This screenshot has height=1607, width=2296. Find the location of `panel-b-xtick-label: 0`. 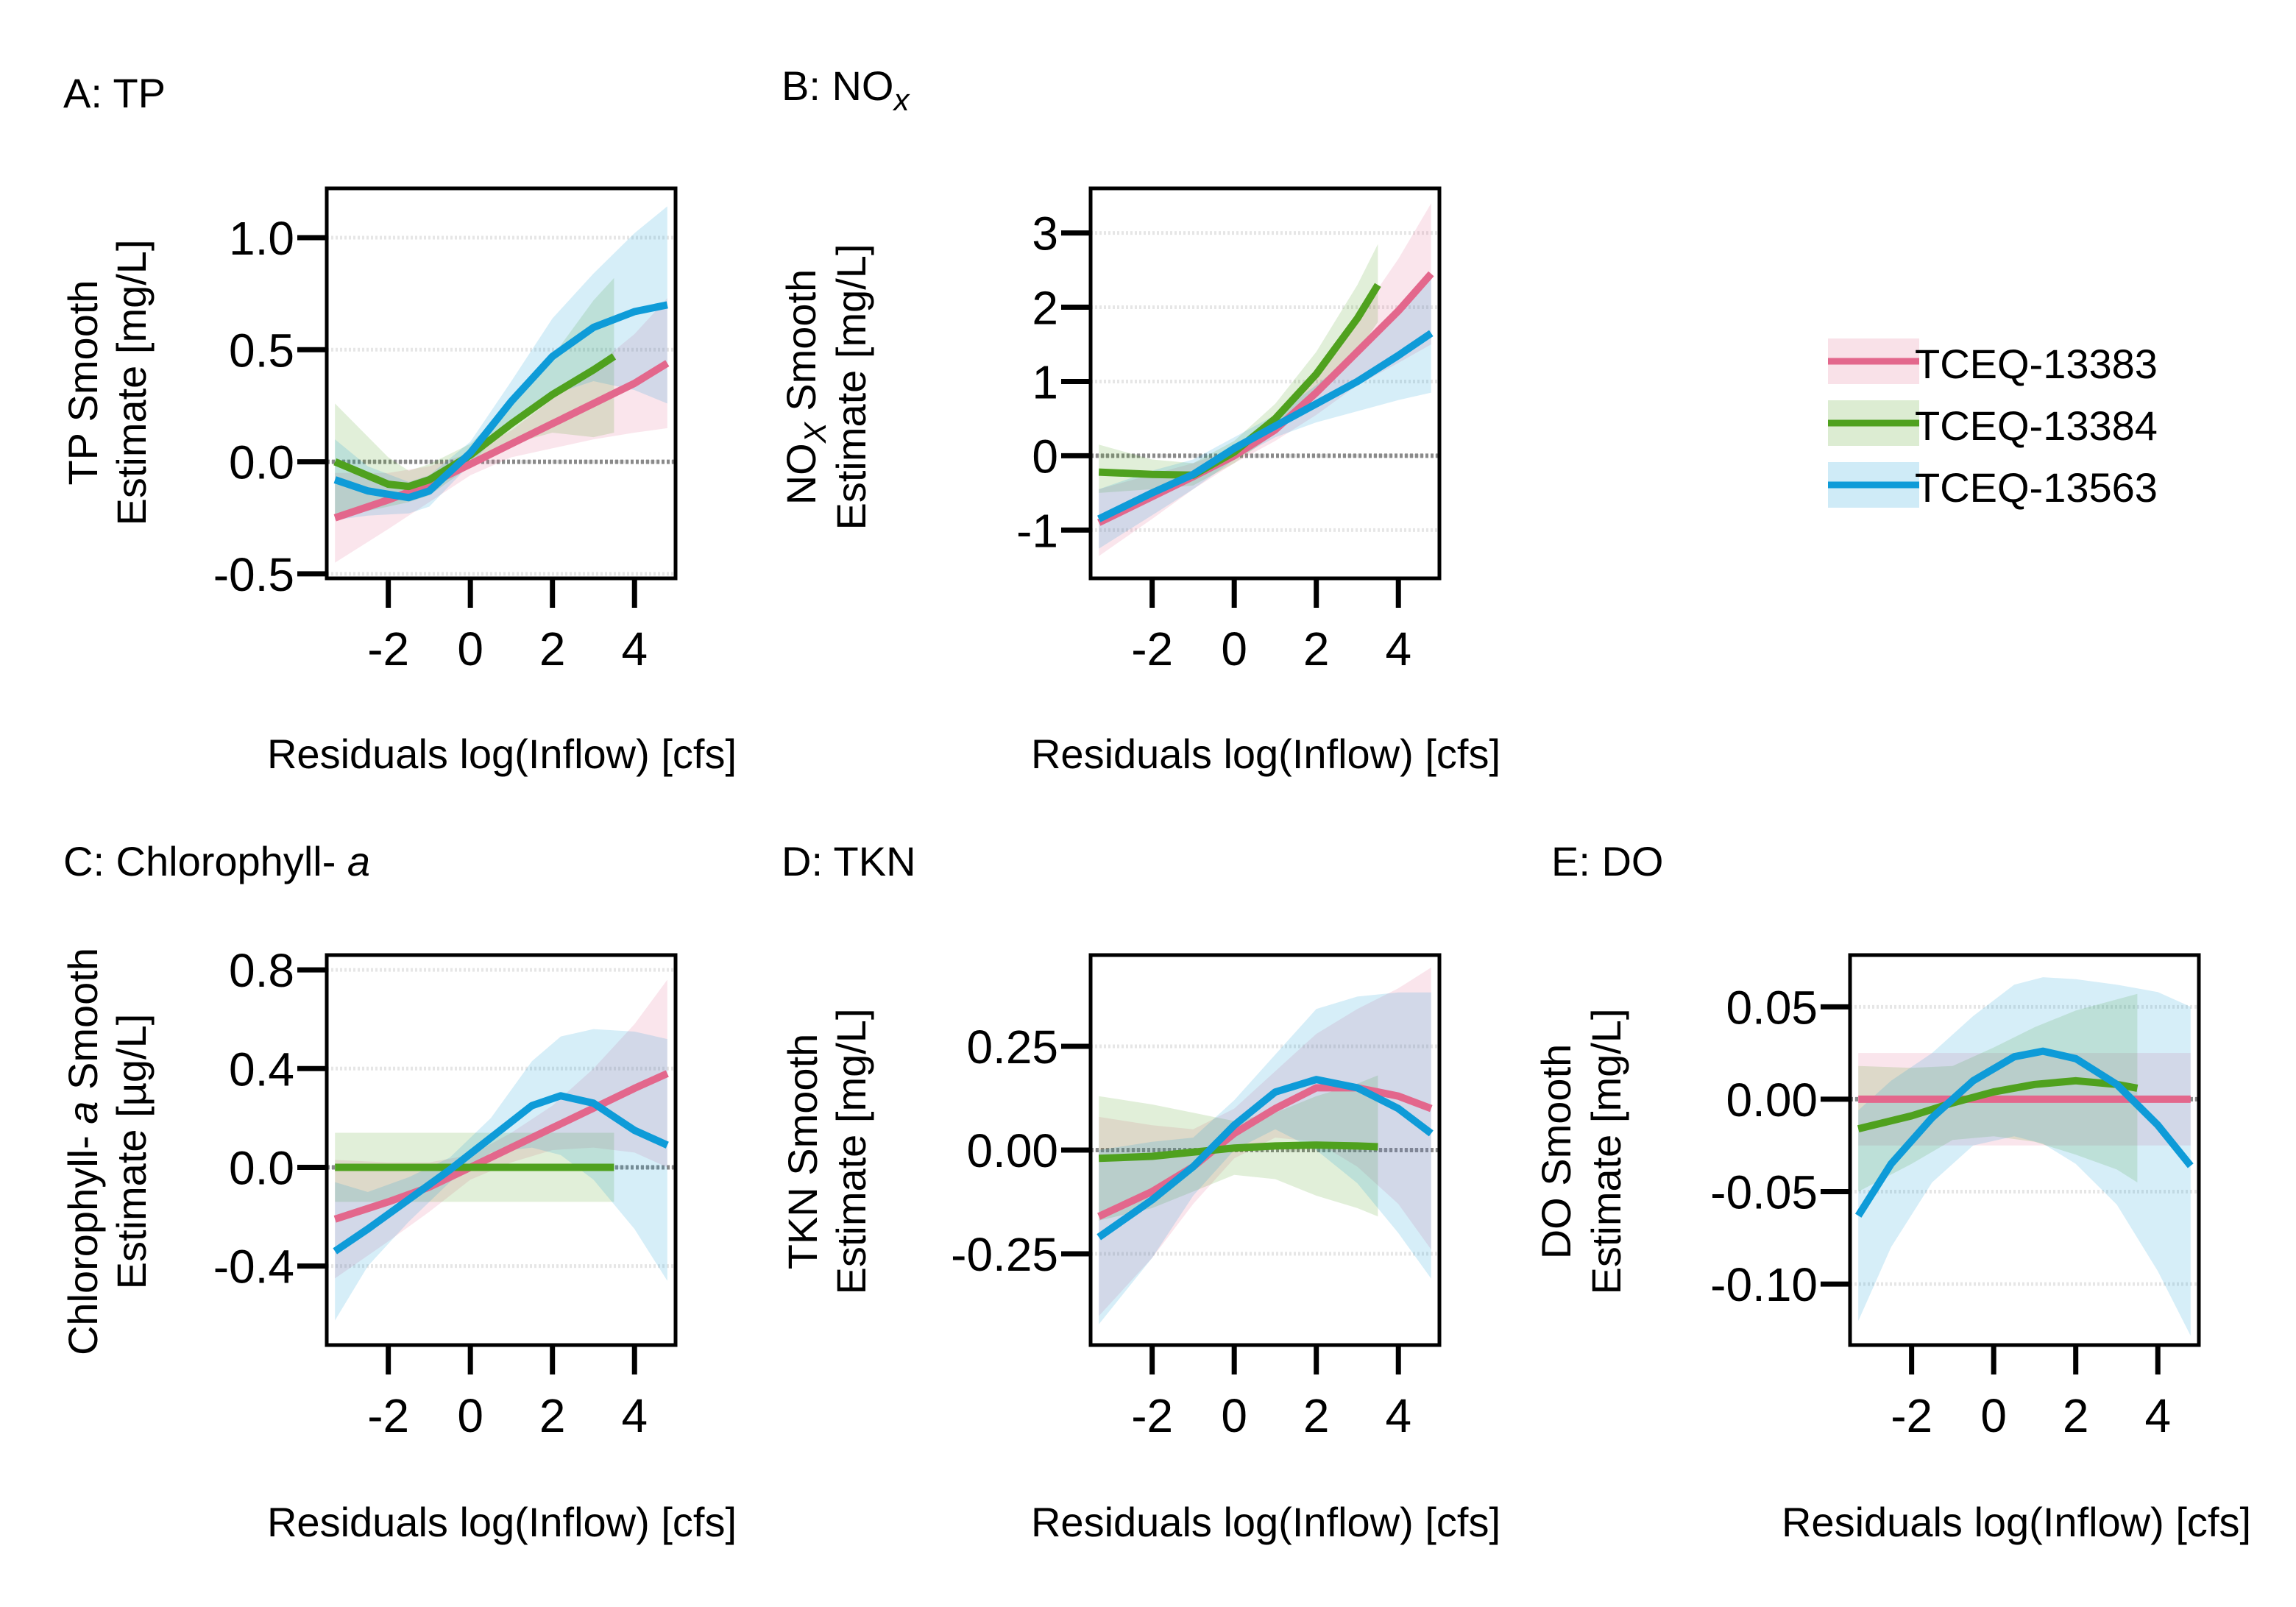

panel-b-xtick-label: 0 is located at coordinates (1234, 648).